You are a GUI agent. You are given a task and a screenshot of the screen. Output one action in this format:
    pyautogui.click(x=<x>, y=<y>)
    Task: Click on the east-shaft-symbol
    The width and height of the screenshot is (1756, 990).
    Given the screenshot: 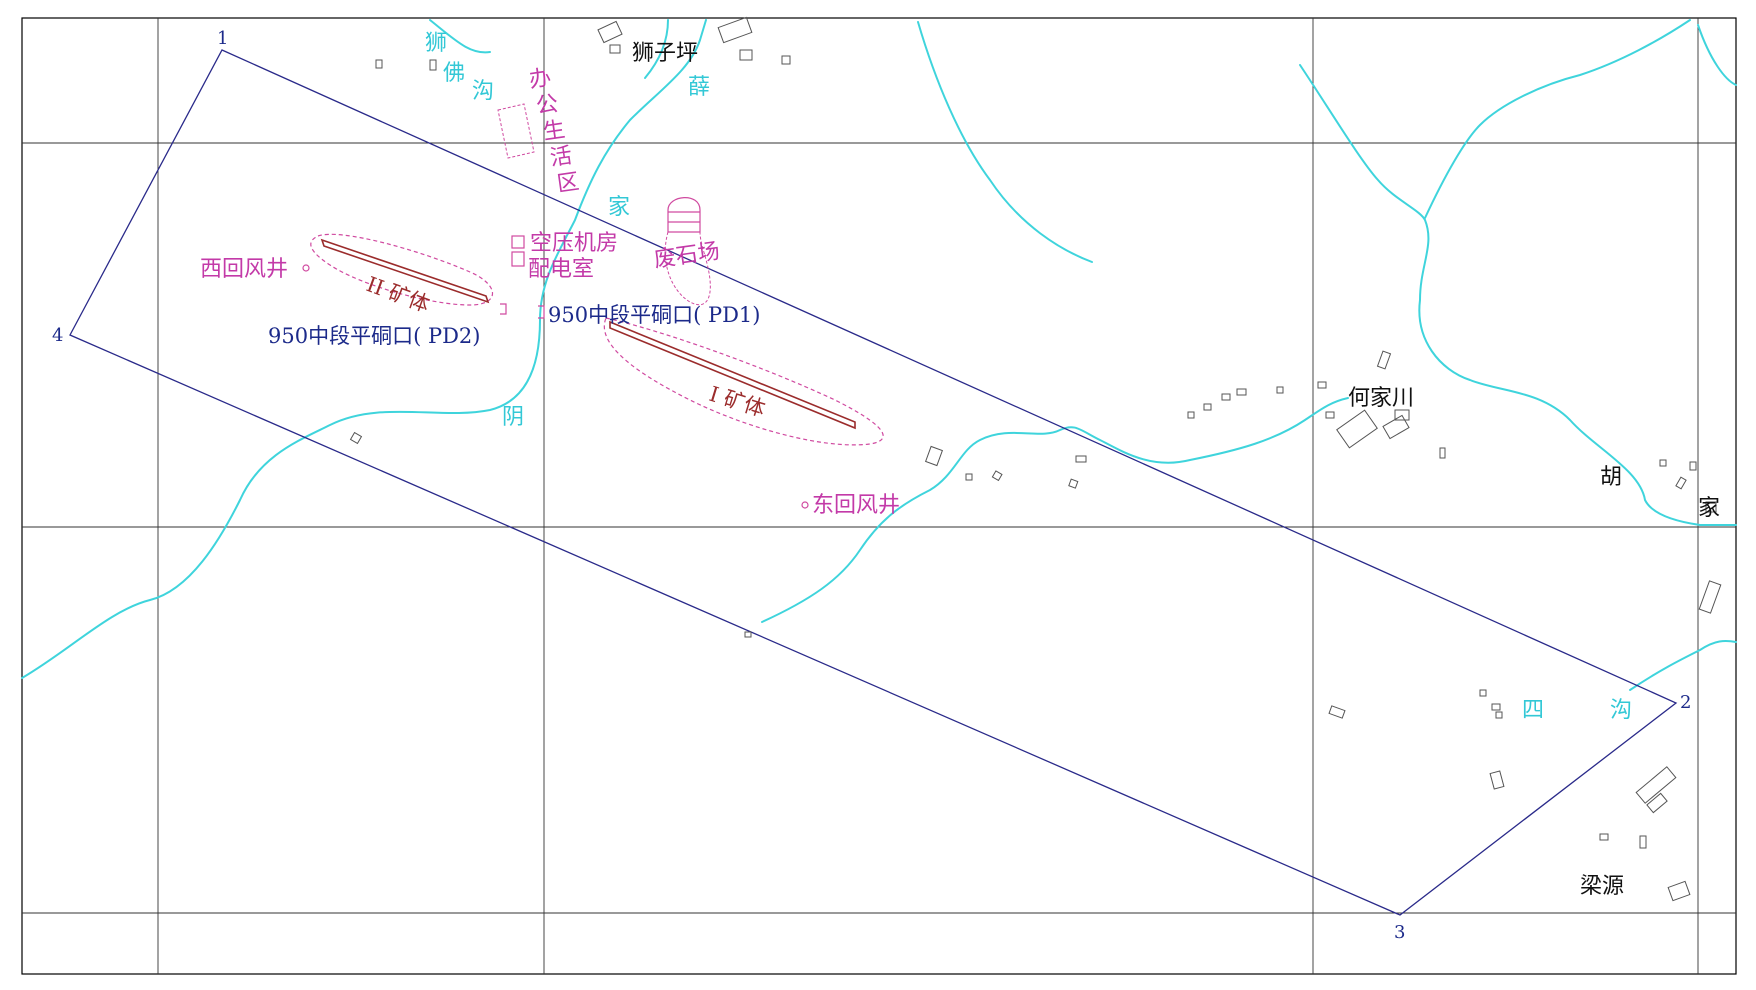 What is the action you would take?
    pyautogui.click(x=805, y=505)
    